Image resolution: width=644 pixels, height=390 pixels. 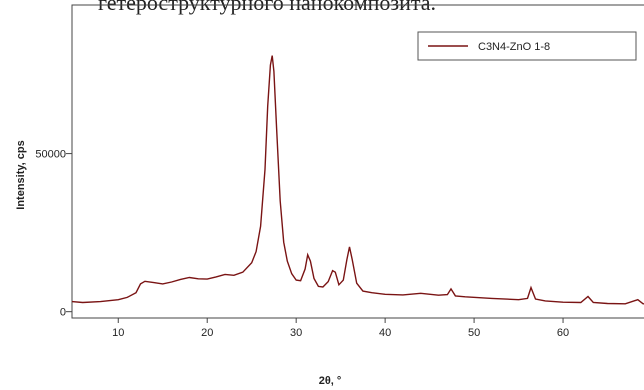 What do you see at coordinates (474, 333) in the screenshot?
I see `x-tick-label: 50` at bounding box center [474, 333].